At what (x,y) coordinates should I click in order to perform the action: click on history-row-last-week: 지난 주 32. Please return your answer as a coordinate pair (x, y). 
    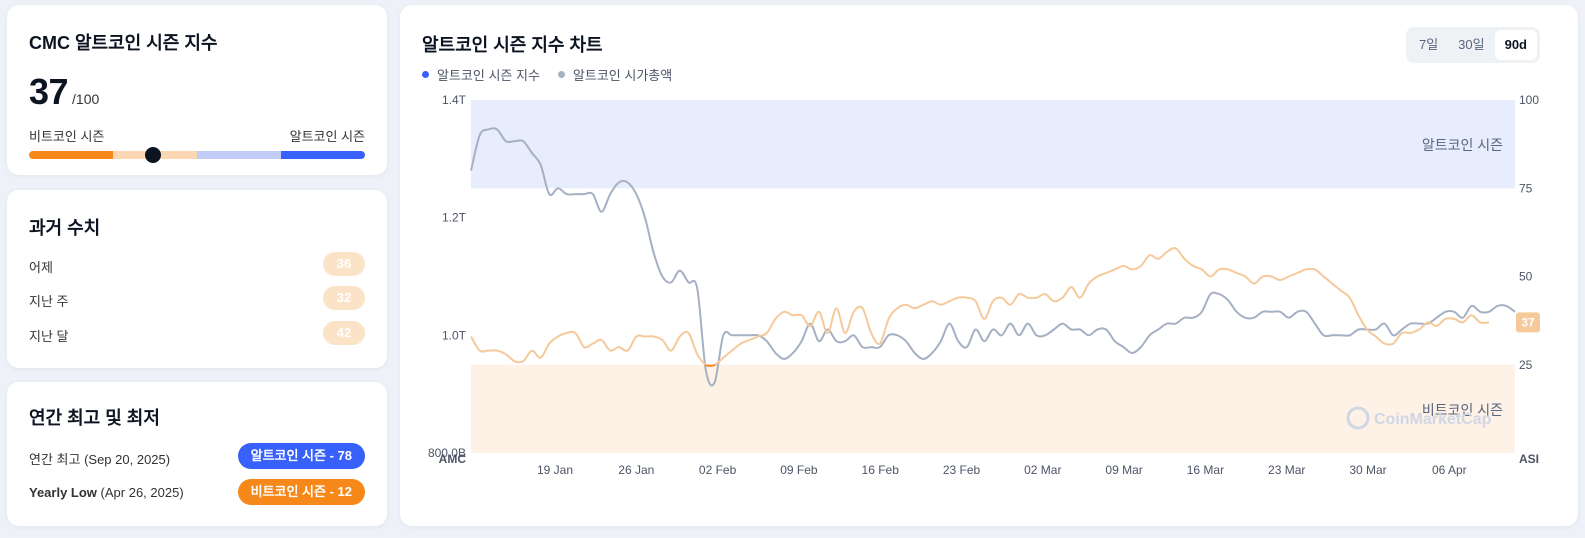
    Looking at the image, I should click on (197, 298).